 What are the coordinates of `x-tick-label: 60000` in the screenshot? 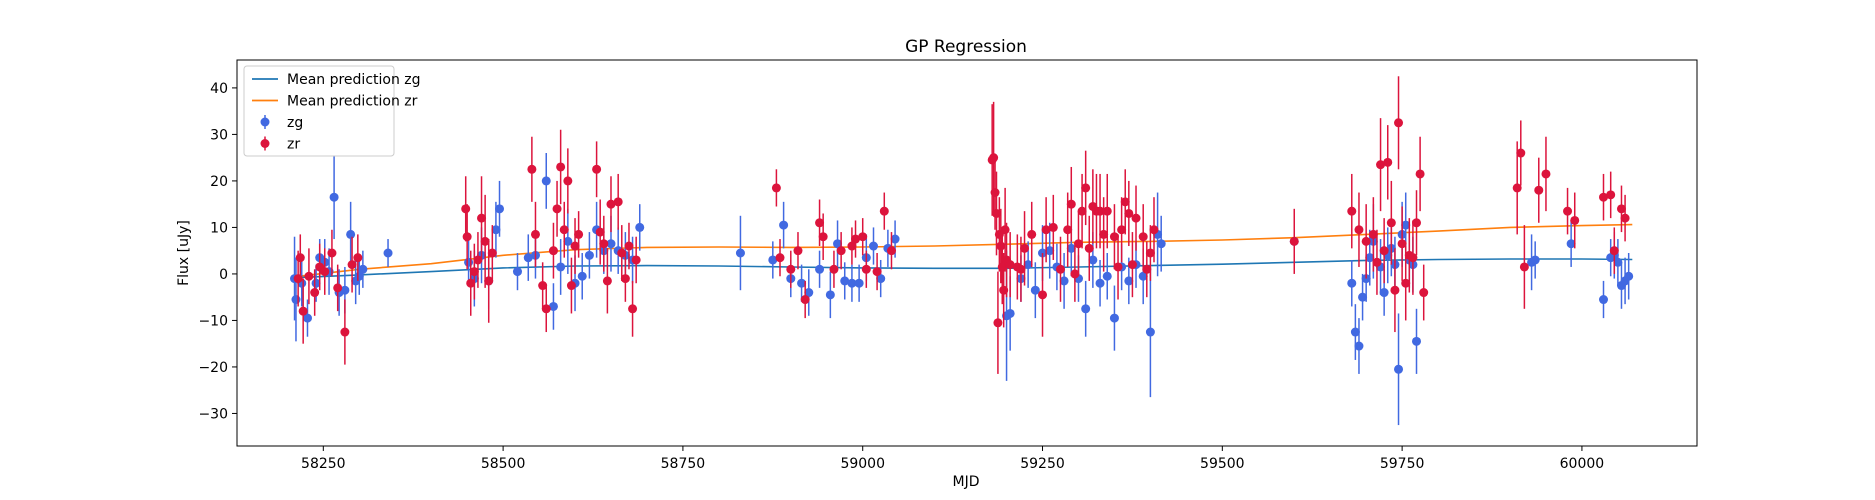 It's located at (1582, 464).